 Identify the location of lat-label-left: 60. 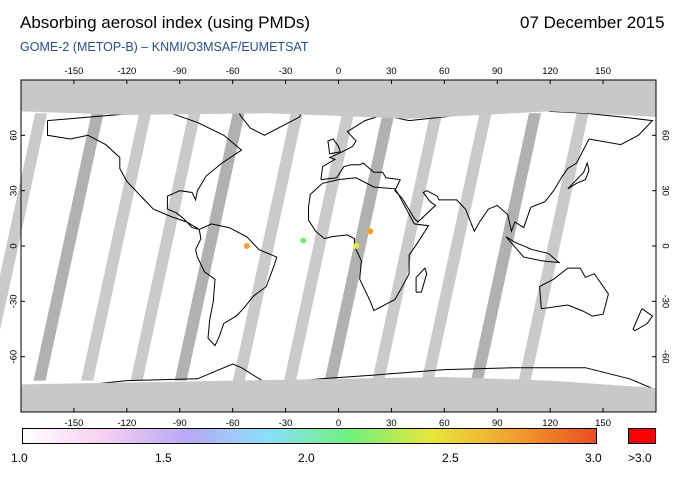
(14, 135).